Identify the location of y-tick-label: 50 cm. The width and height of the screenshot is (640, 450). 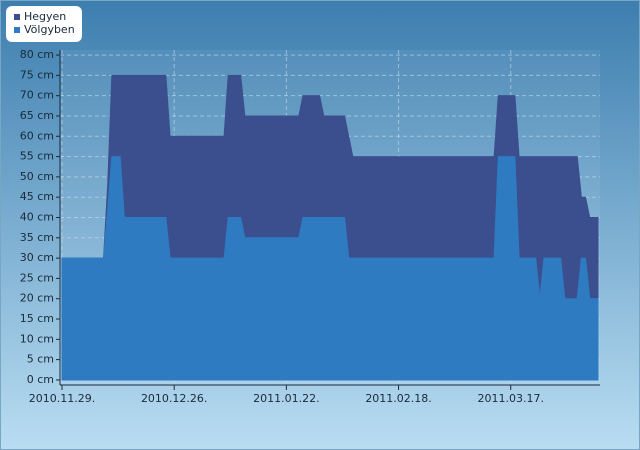
(37, 176).